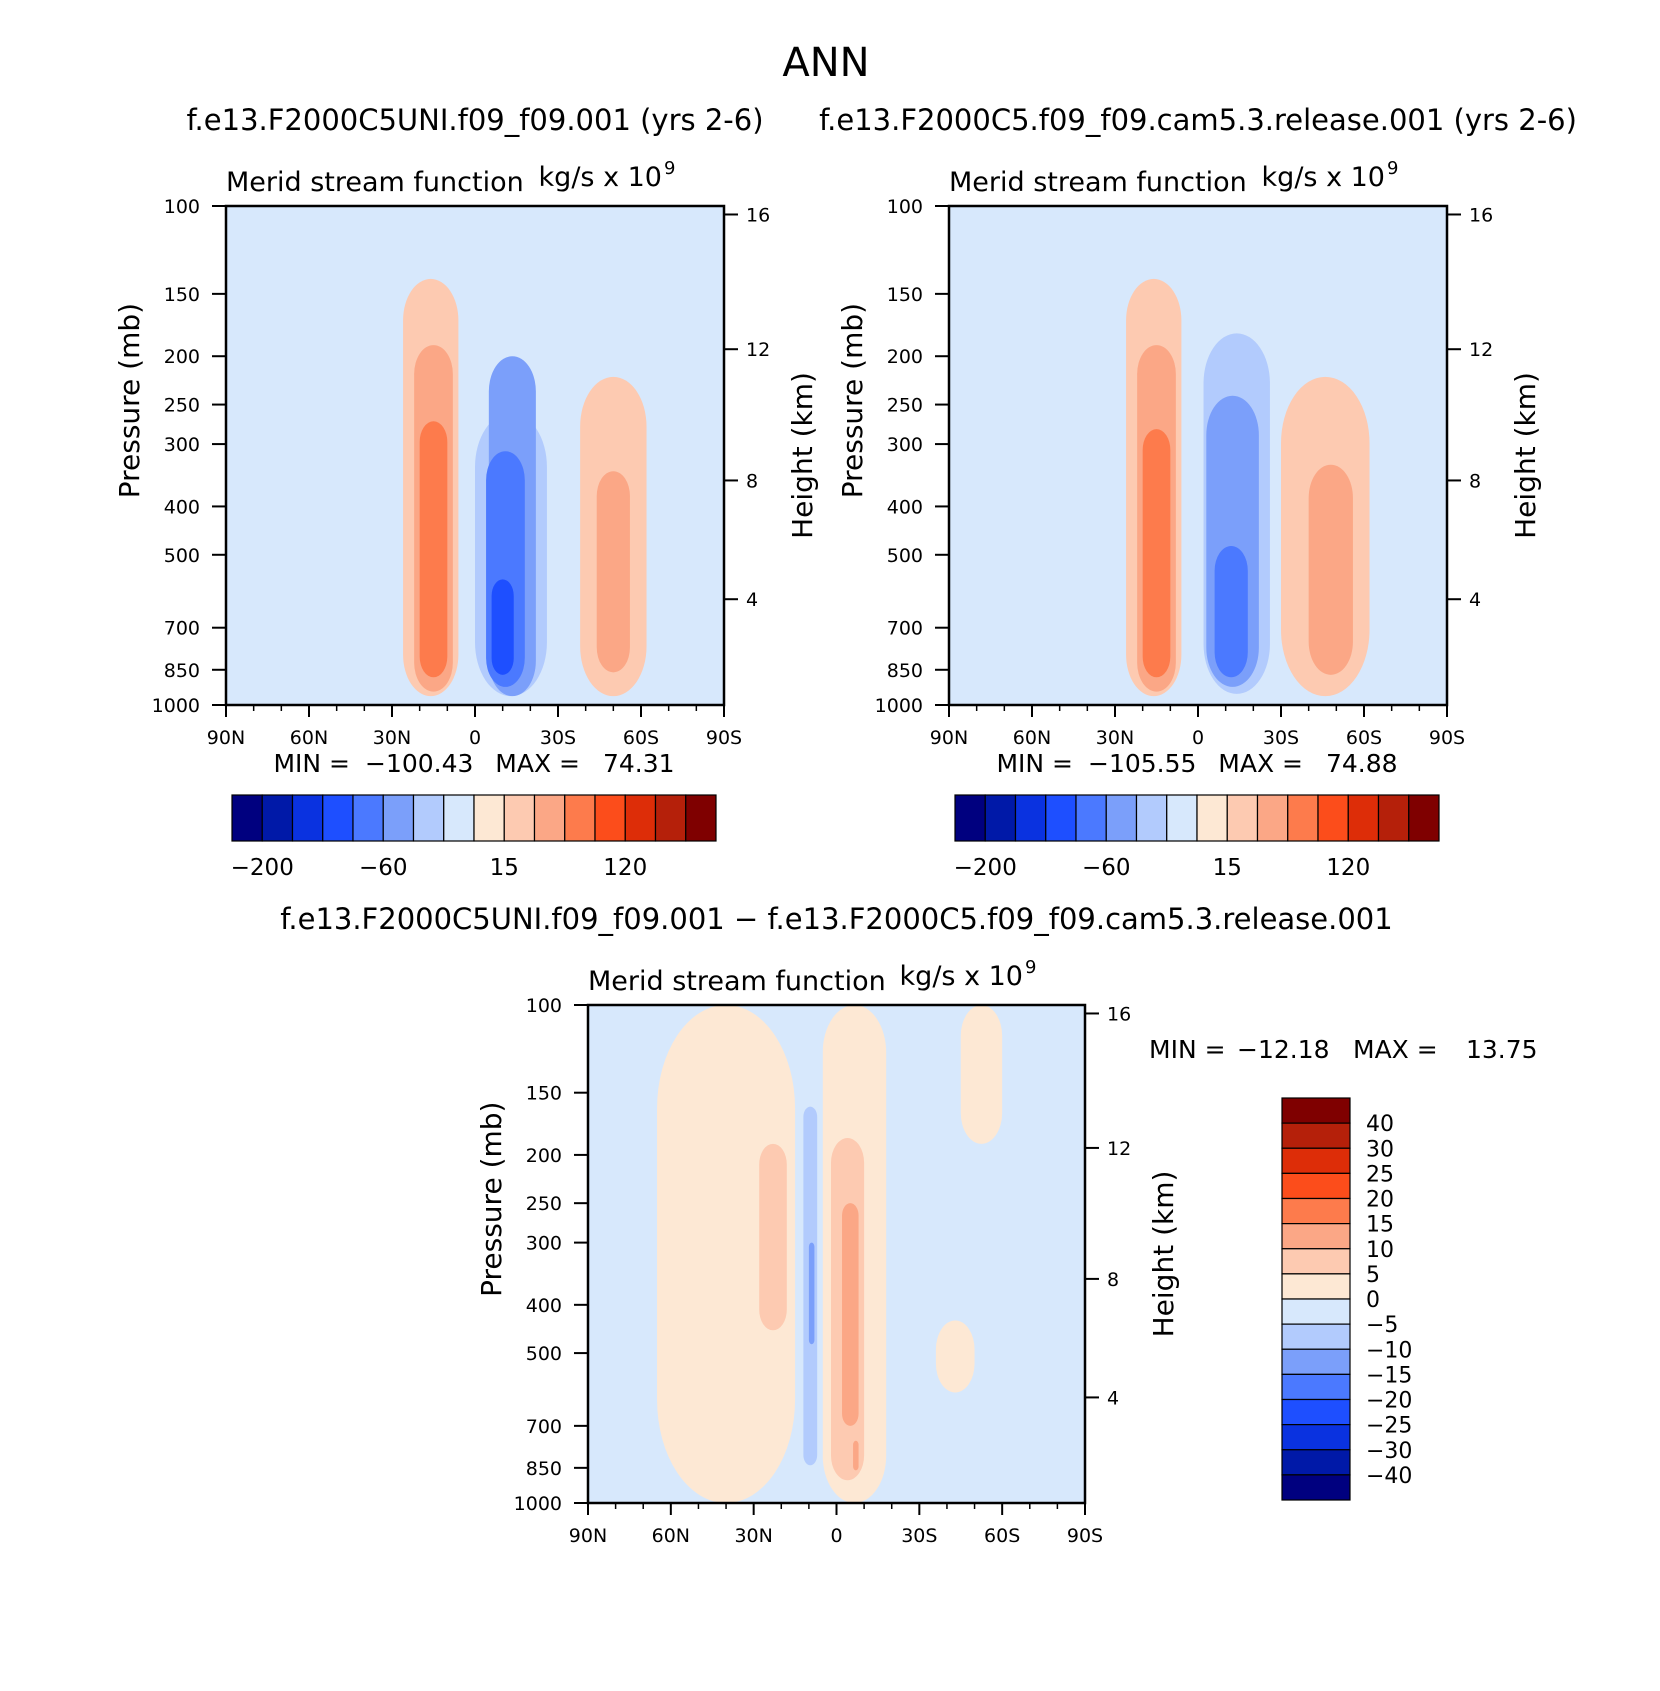 The image size is (1660, 1691). Describe the element at coordinates (1380, 1149) in the screenshot. I see `colorbar-label: 30` at that location.